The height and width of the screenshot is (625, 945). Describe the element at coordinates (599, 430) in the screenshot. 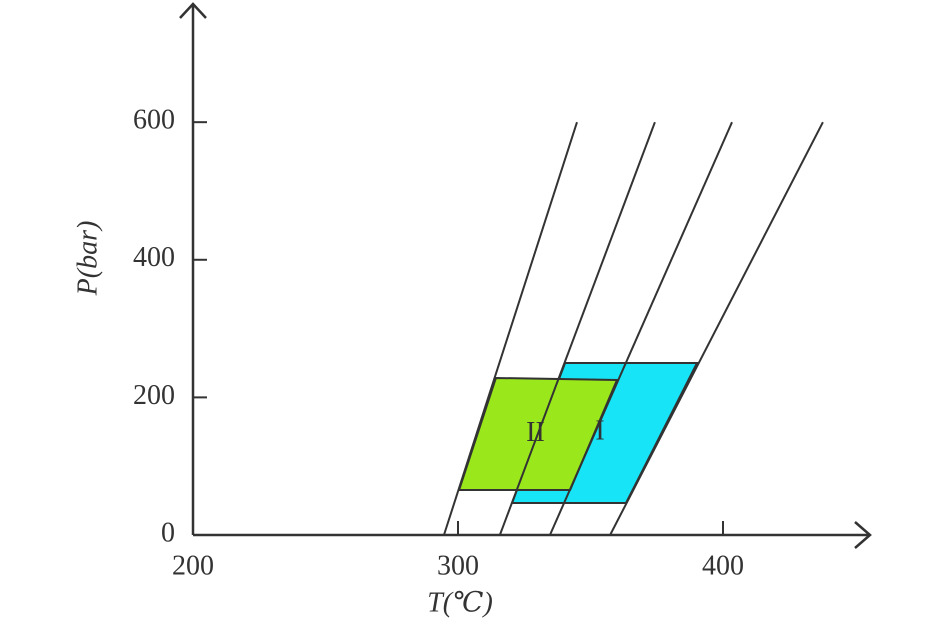

I see `region-label: I` at that location.